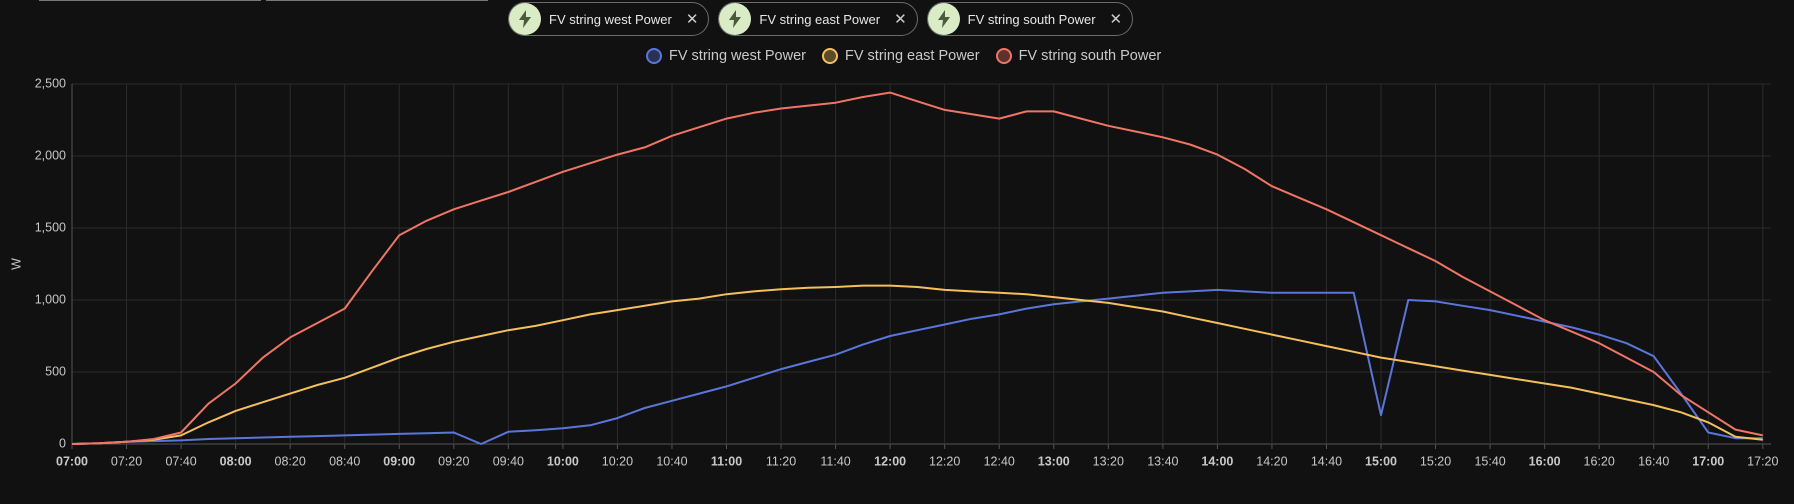 This screenshot has width=1794, height=504. I want to click on y-tick-label: 1,000, so click(50, 299).